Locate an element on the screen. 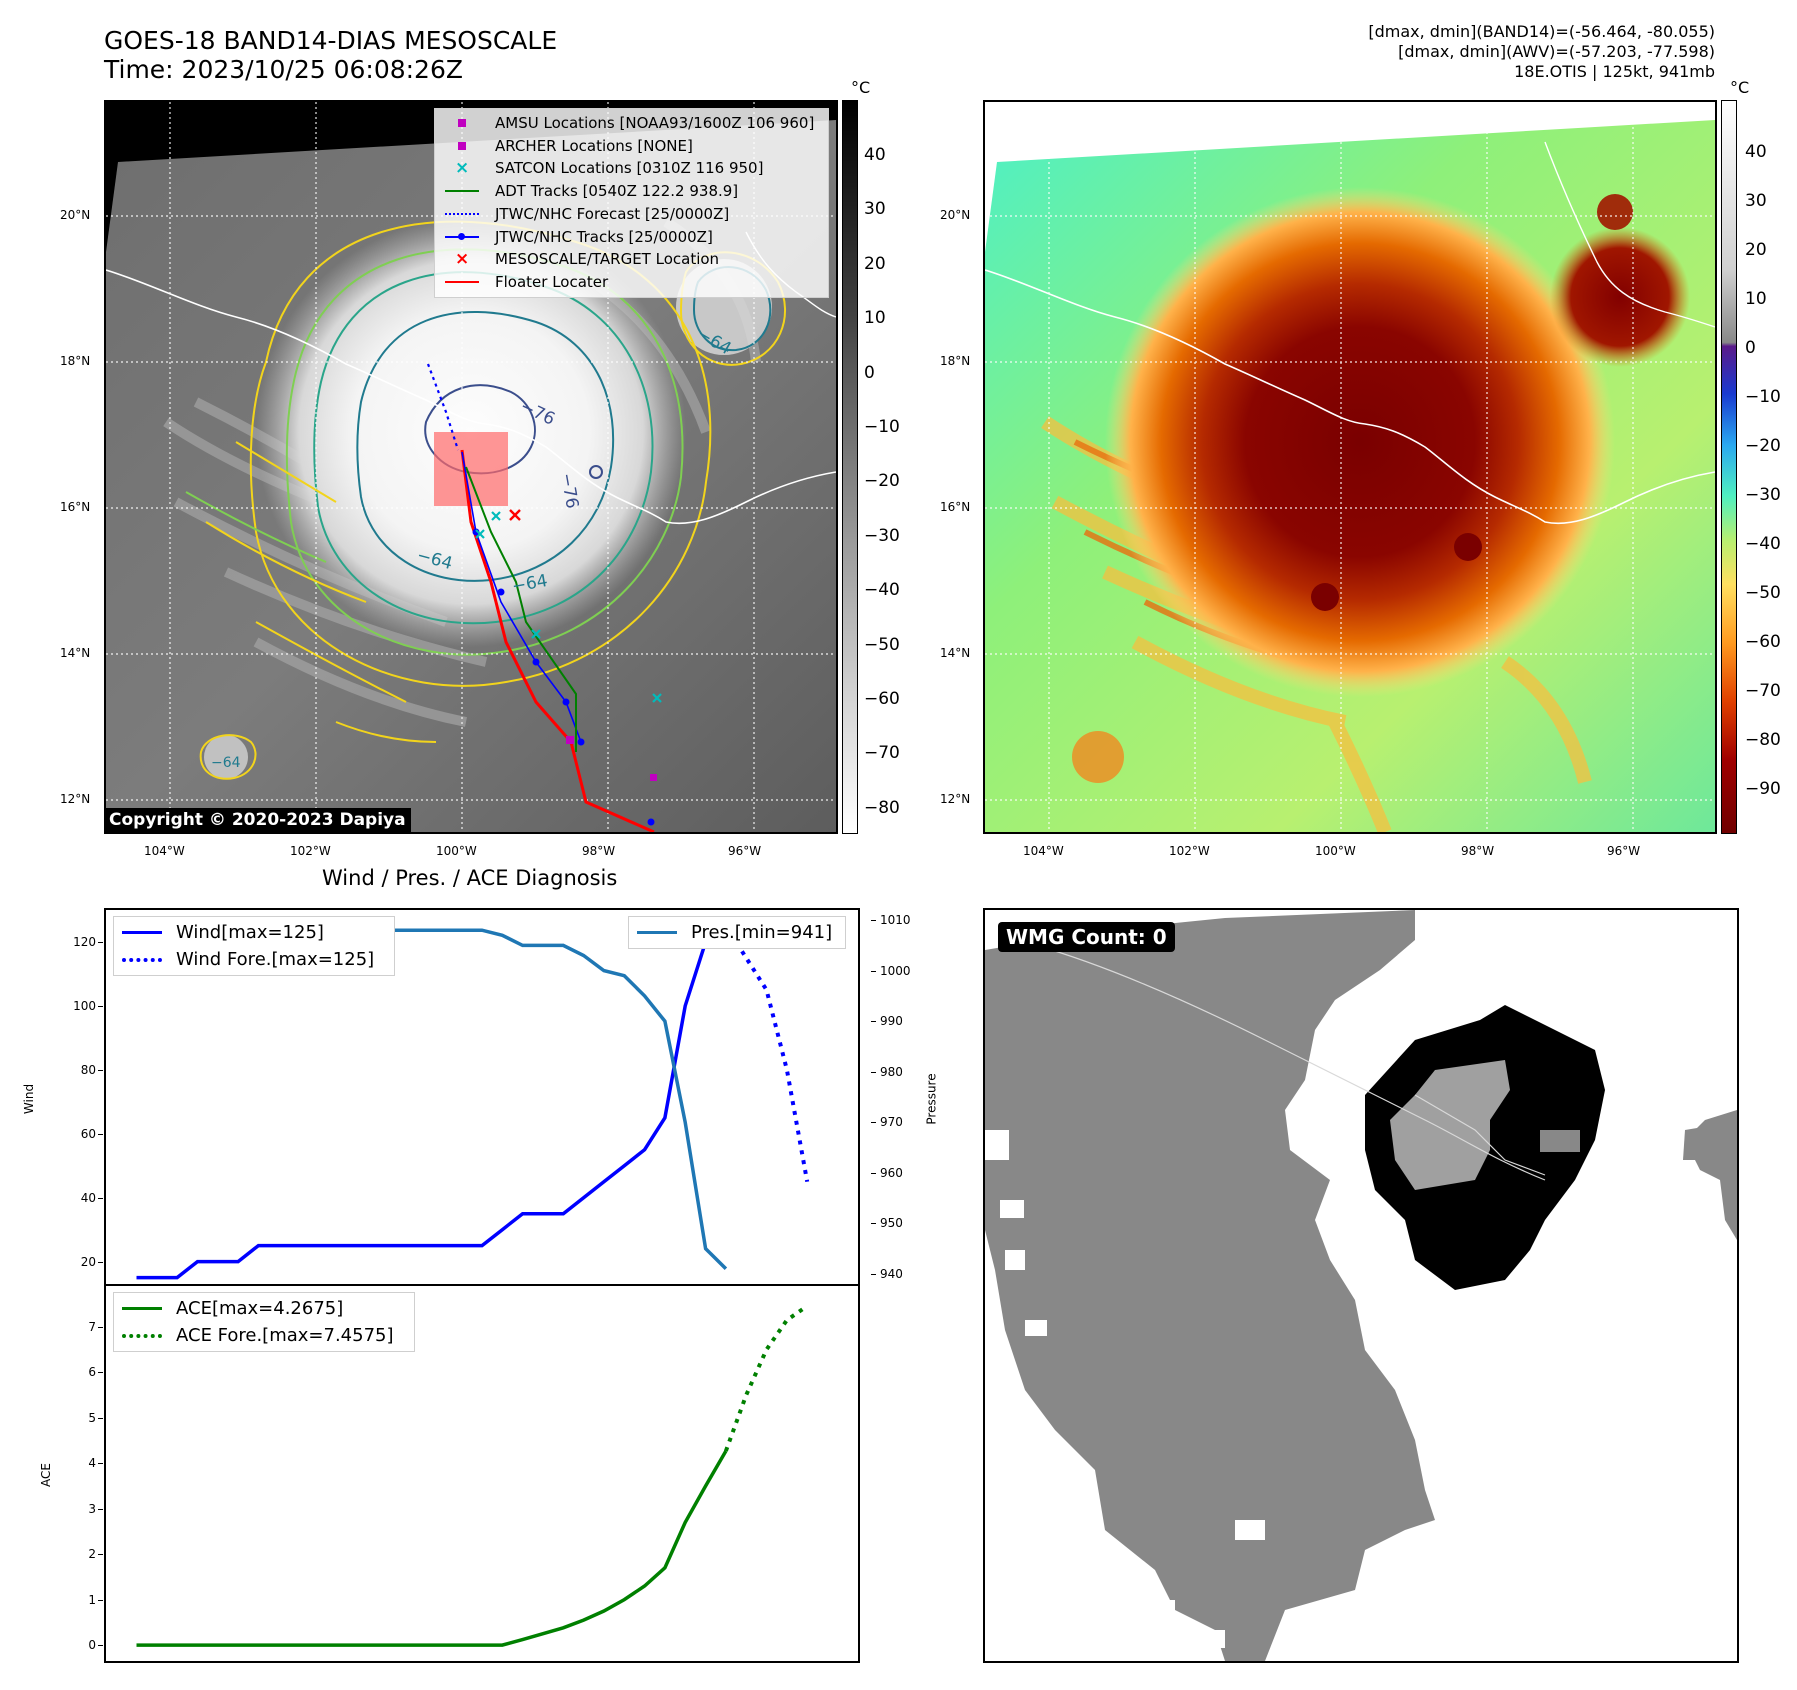 Image resolution: width=1797 pixels, height=1690 pixels. ace-ytick-label: 1 is located at coordinates (92, 1599).